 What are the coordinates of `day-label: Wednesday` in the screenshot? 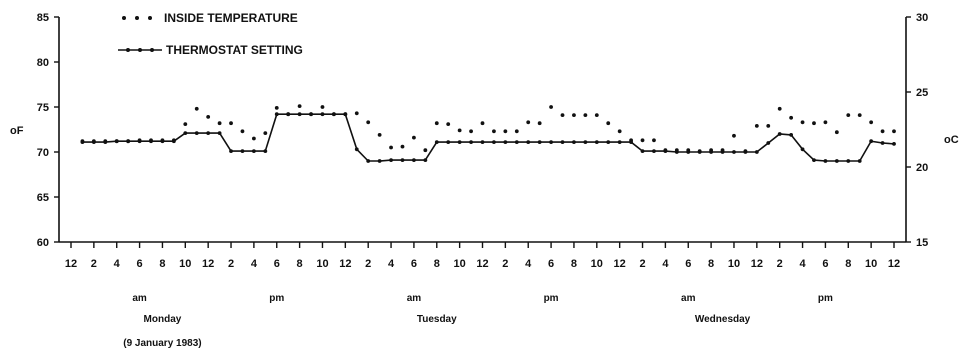 It's located at (723, 319).